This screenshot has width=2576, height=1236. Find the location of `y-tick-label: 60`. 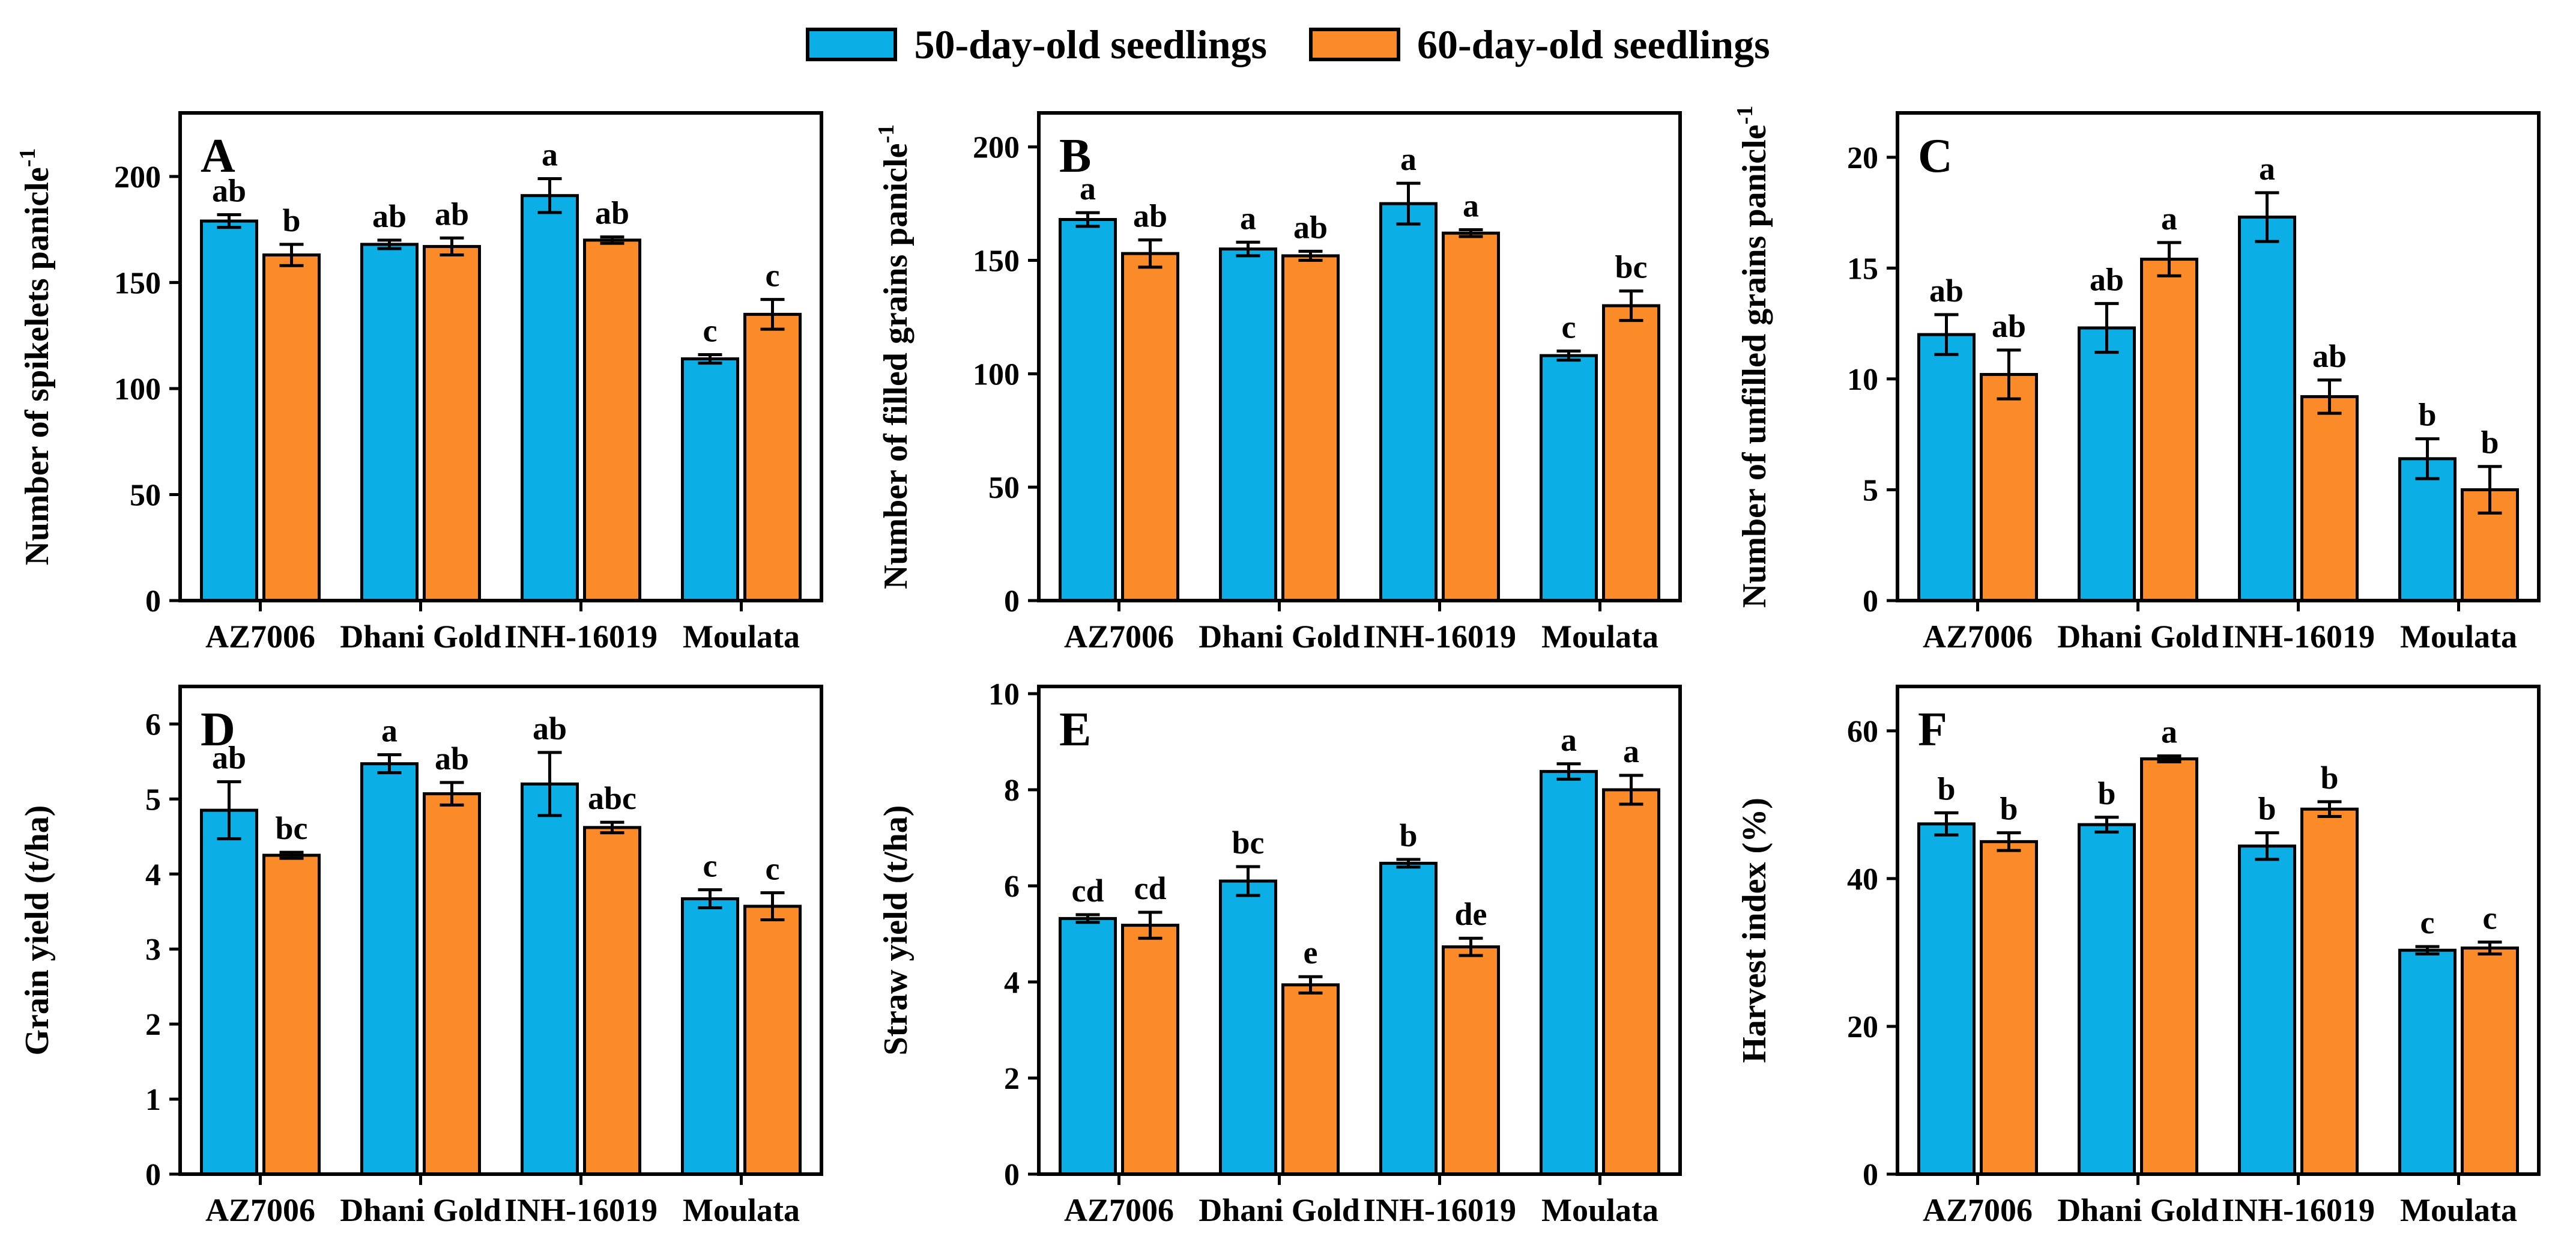

y-tick-label: 60 is located at coordinates (1862, 732).